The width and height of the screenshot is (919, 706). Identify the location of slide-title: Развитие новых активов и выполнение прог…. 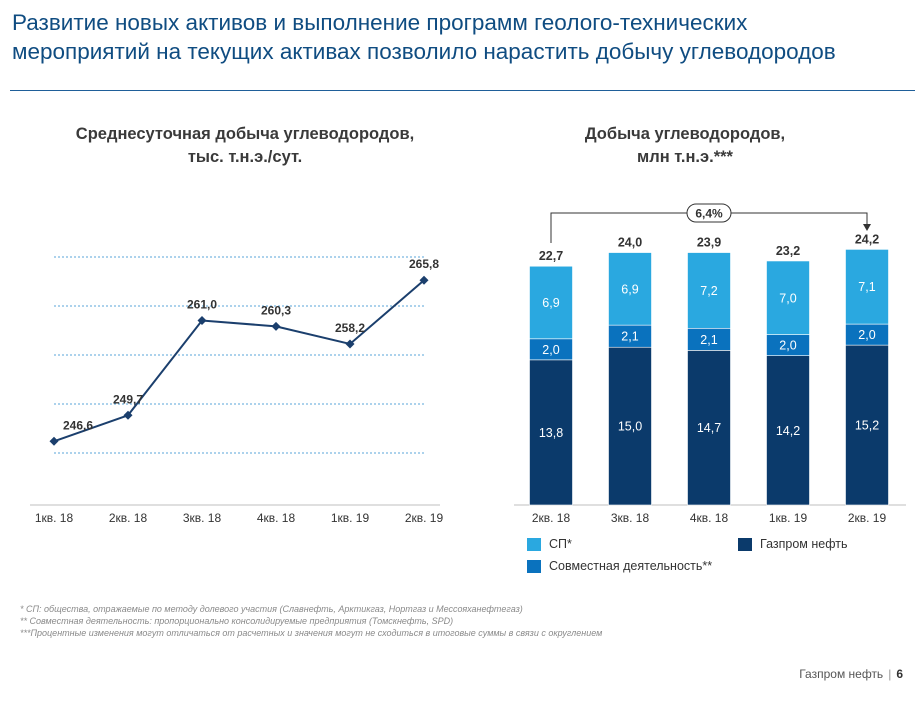
(459, 37).